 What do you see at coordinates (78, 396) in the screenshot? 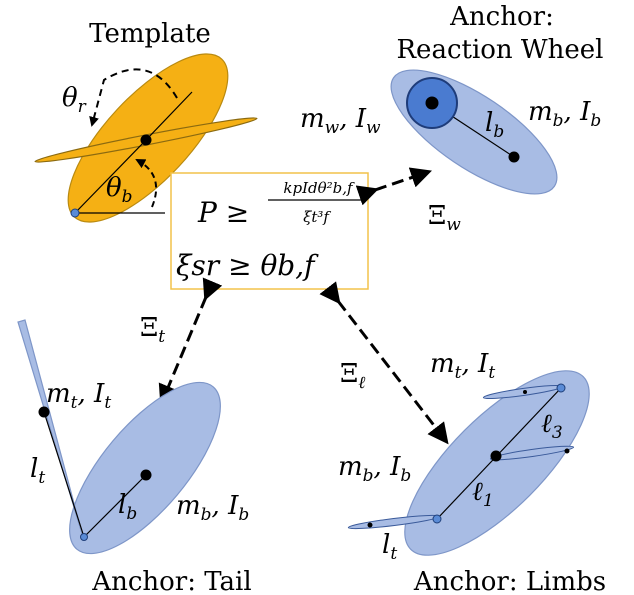
I see `tail-mass-inertia-label: mt, It` at bounding box center [78, 396].